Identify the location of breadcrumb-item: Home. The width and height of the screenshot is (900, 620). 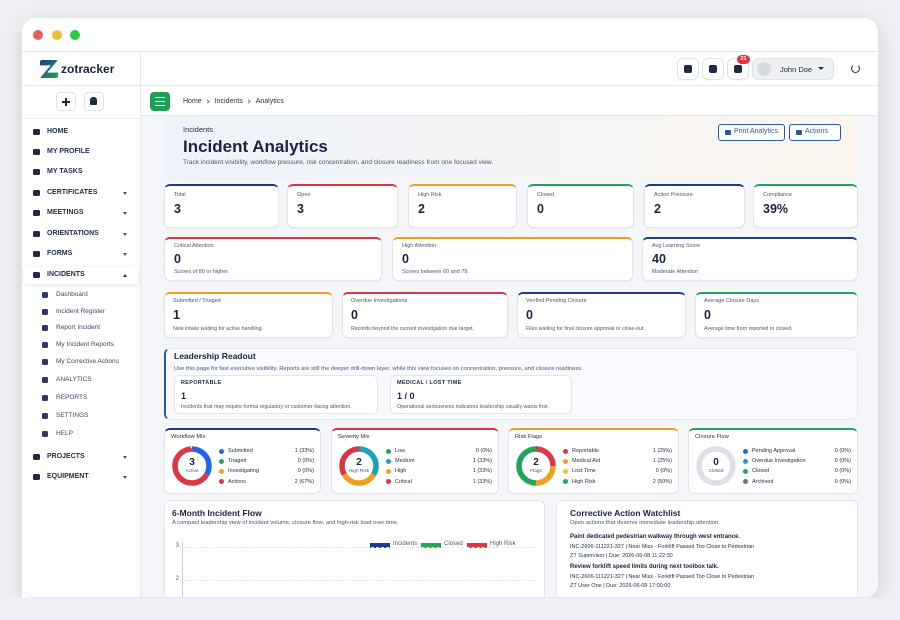
(192, 101).